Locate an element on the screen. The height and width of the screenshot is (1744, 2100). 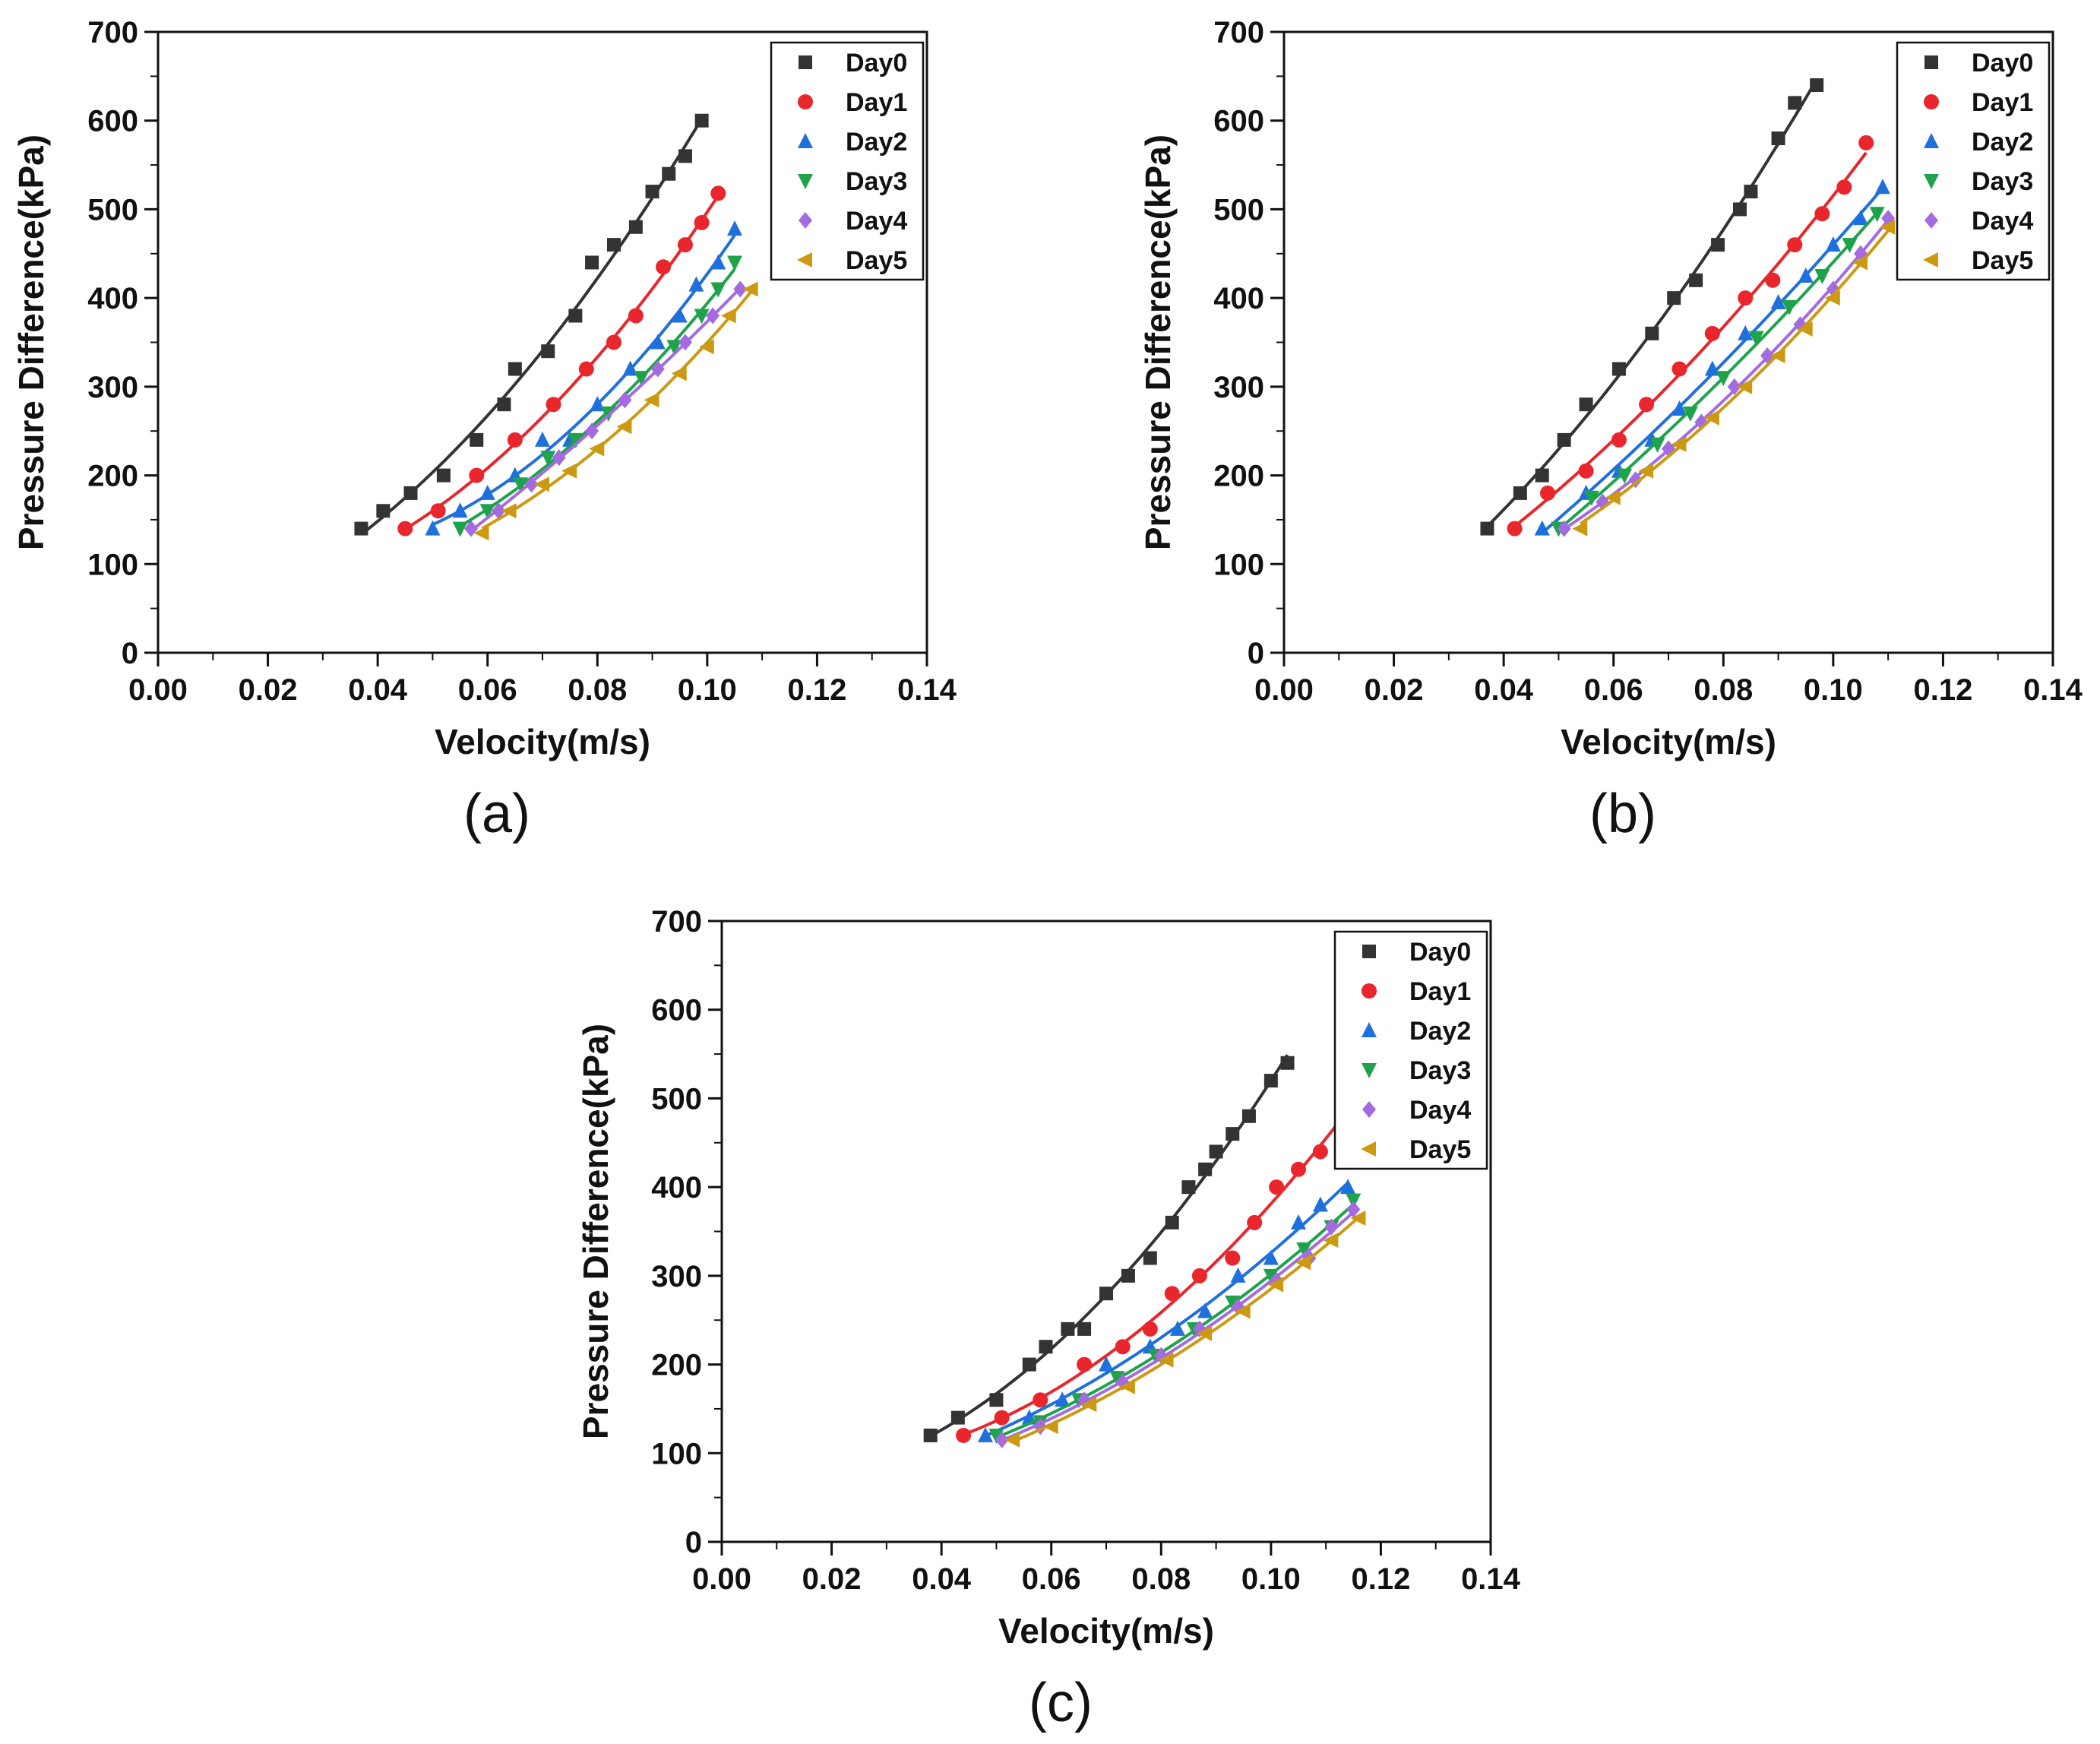
y-tick-label: 300 is located at coordinates (676, 1276).